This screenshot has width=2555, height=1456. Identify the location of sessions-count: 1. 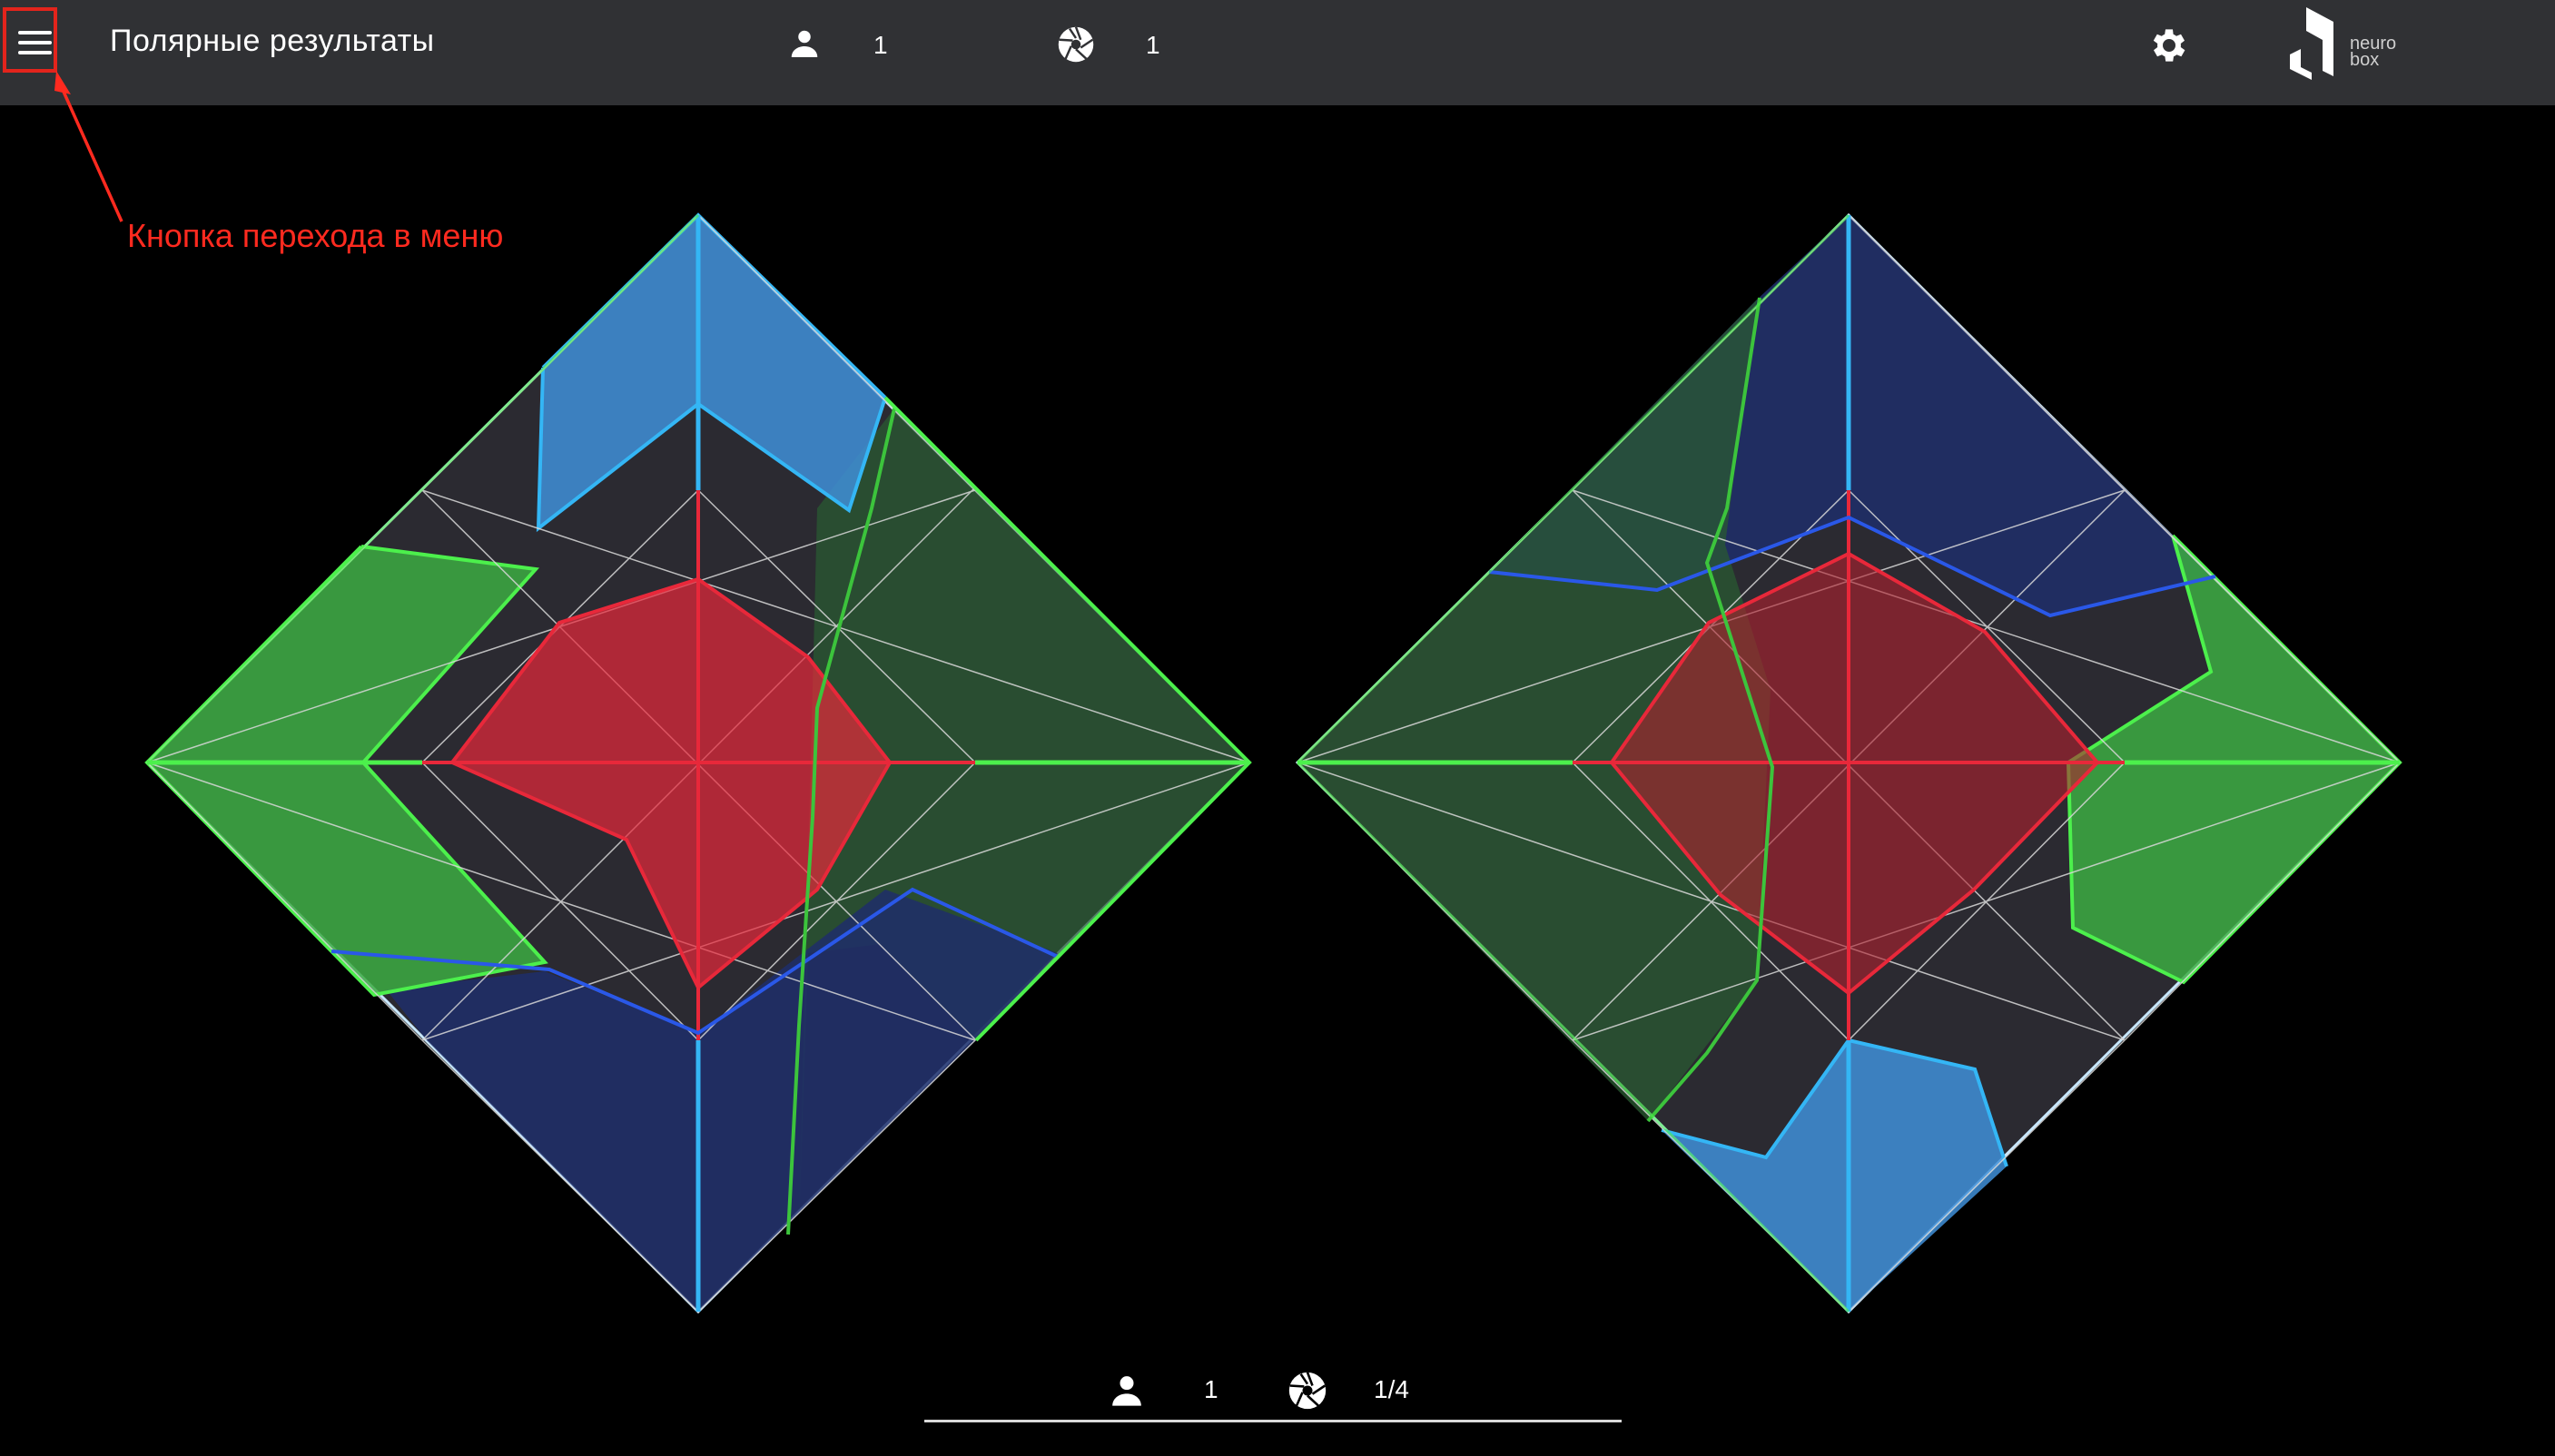
(1153, 45).